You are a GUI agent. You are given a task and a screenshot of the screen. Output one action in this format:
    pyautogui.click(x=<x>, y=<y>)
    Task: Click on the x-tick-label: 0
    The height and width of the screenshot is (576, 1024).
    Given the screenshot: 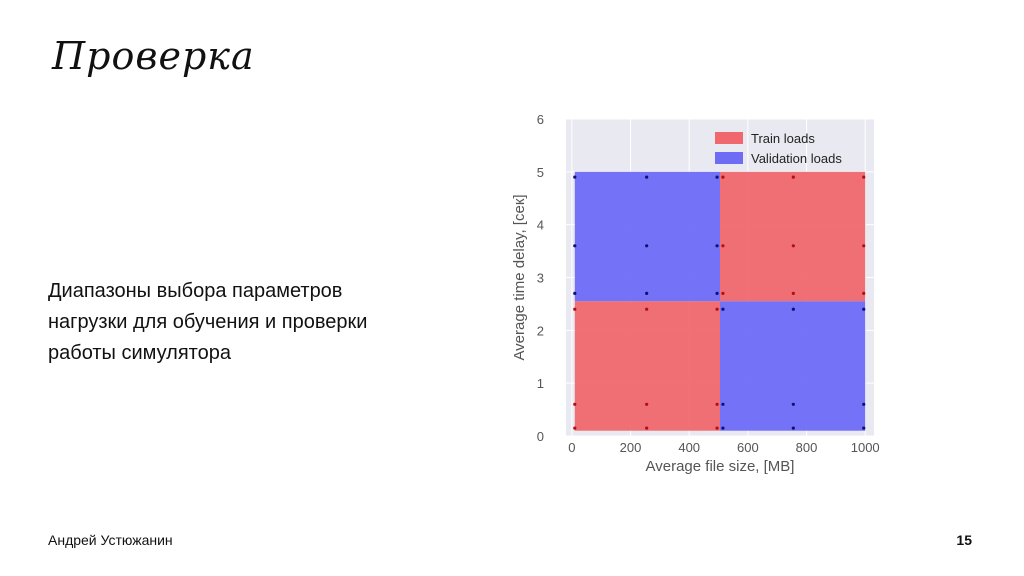 What is the action you would take?
    pyautogui.click(x=571, y=447)
    